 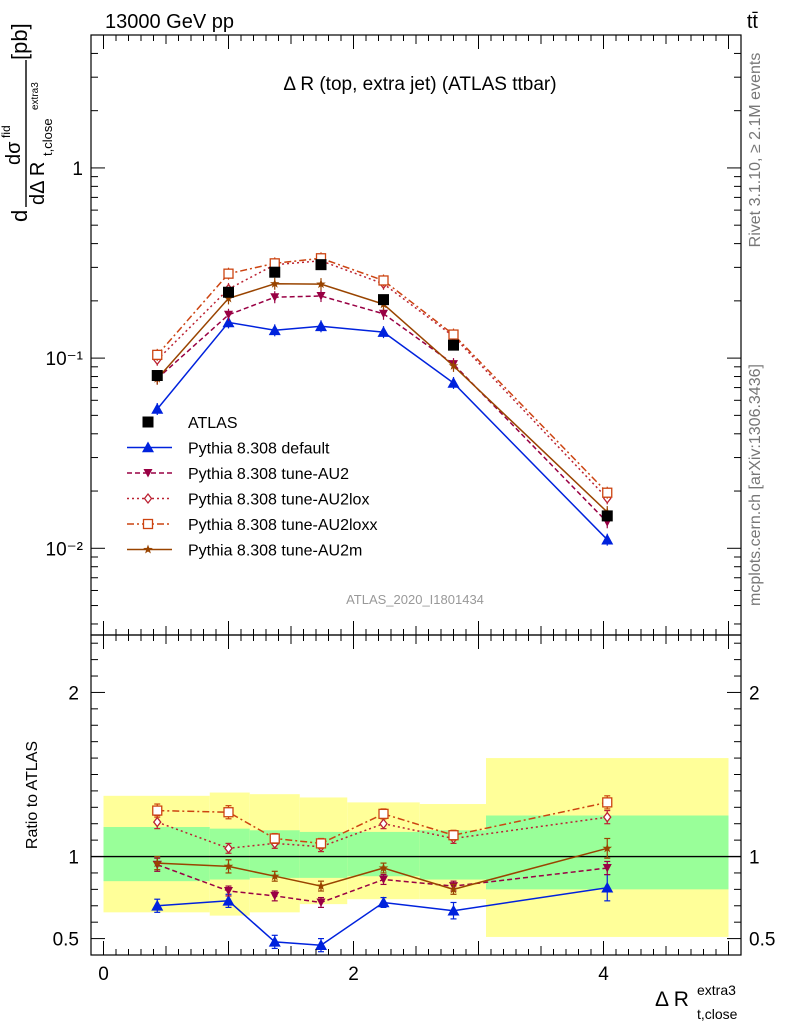 I want to click on ratio-y-tick-label-left: 0.5, so click(x=66, y=940).